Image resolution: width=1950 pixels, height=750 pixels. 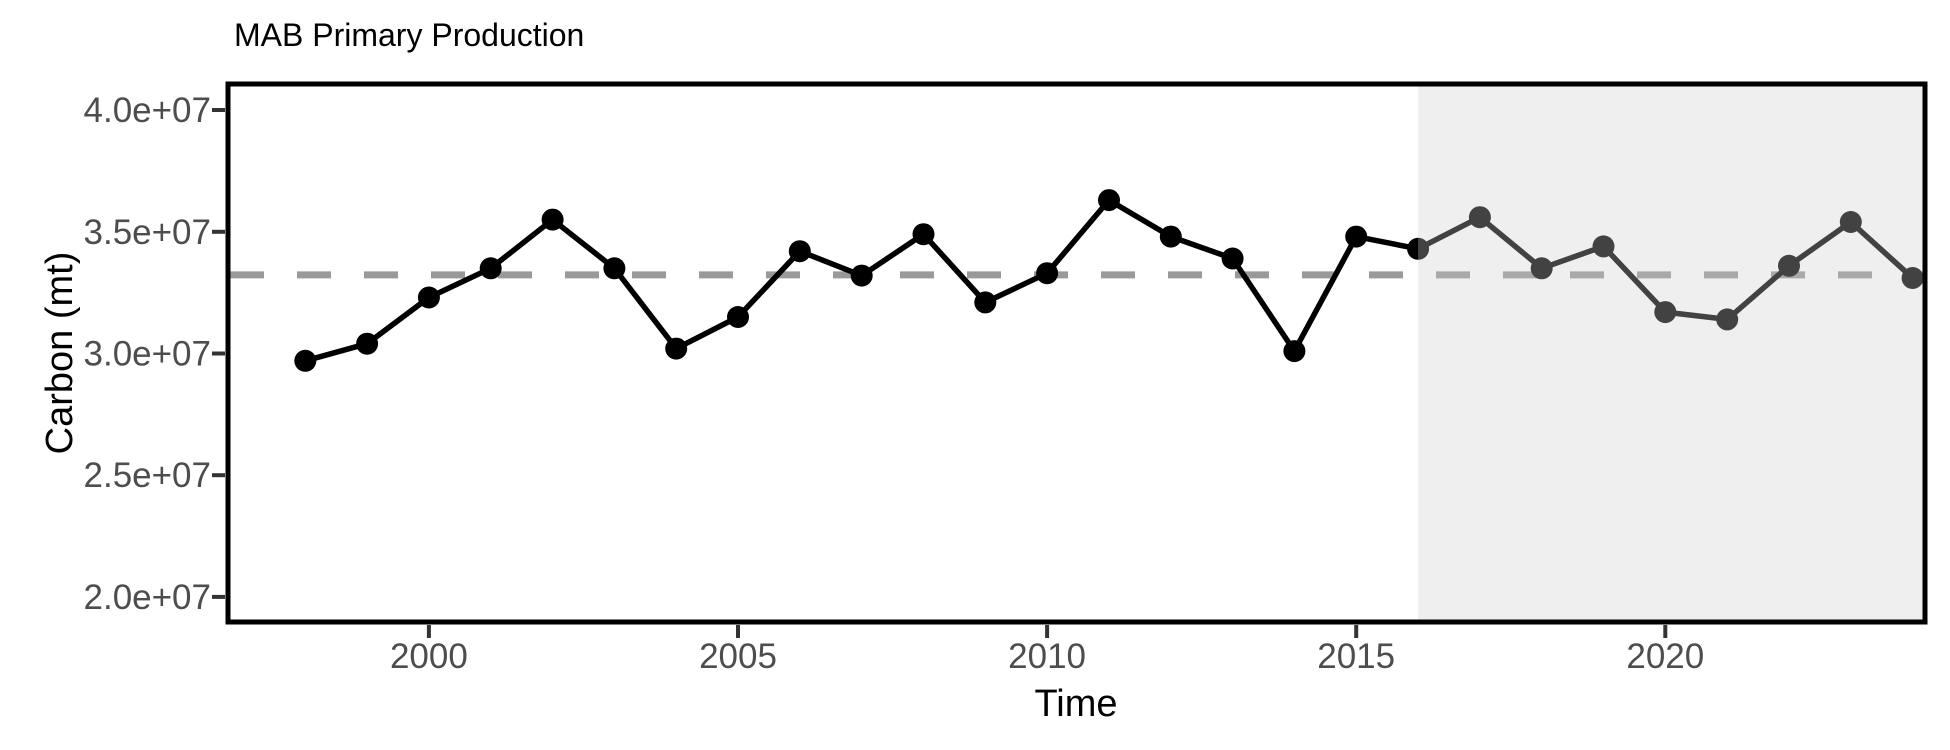 What do you see at coordinates (1356, 656) in the screenshot?
I see `x-tick-label-2015: 2015` at bounding box center [1356, 656].